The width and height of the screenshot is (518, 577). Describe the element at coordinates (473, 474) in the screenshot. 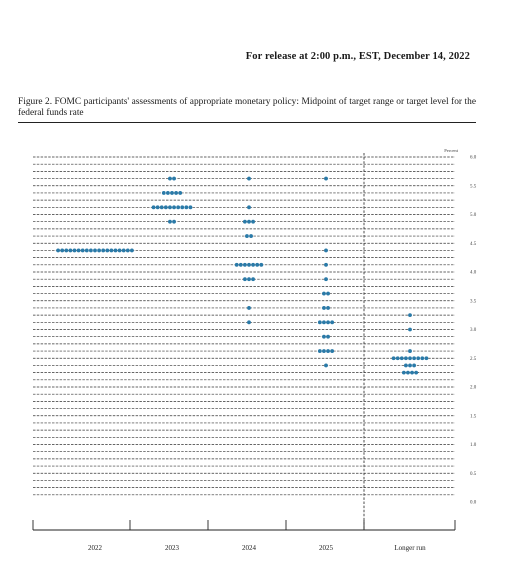

I see `y-tick-label: 0.5` at that location.